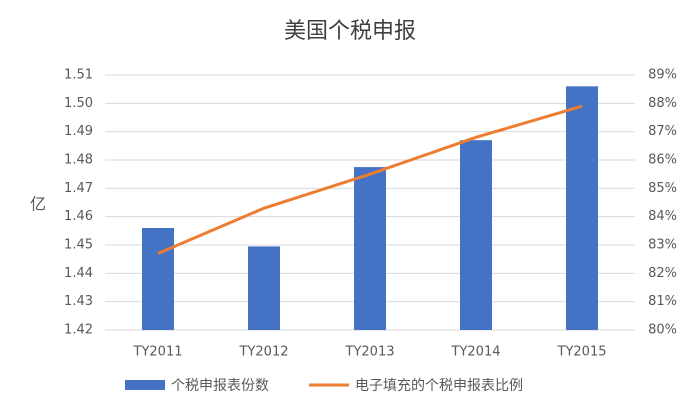 Image resolution: width=700 pixels, height=420 pixels. Describe the element at coordinates (662, 160) in the screenshot. I see `y2-tick-label: 86%` at that location.